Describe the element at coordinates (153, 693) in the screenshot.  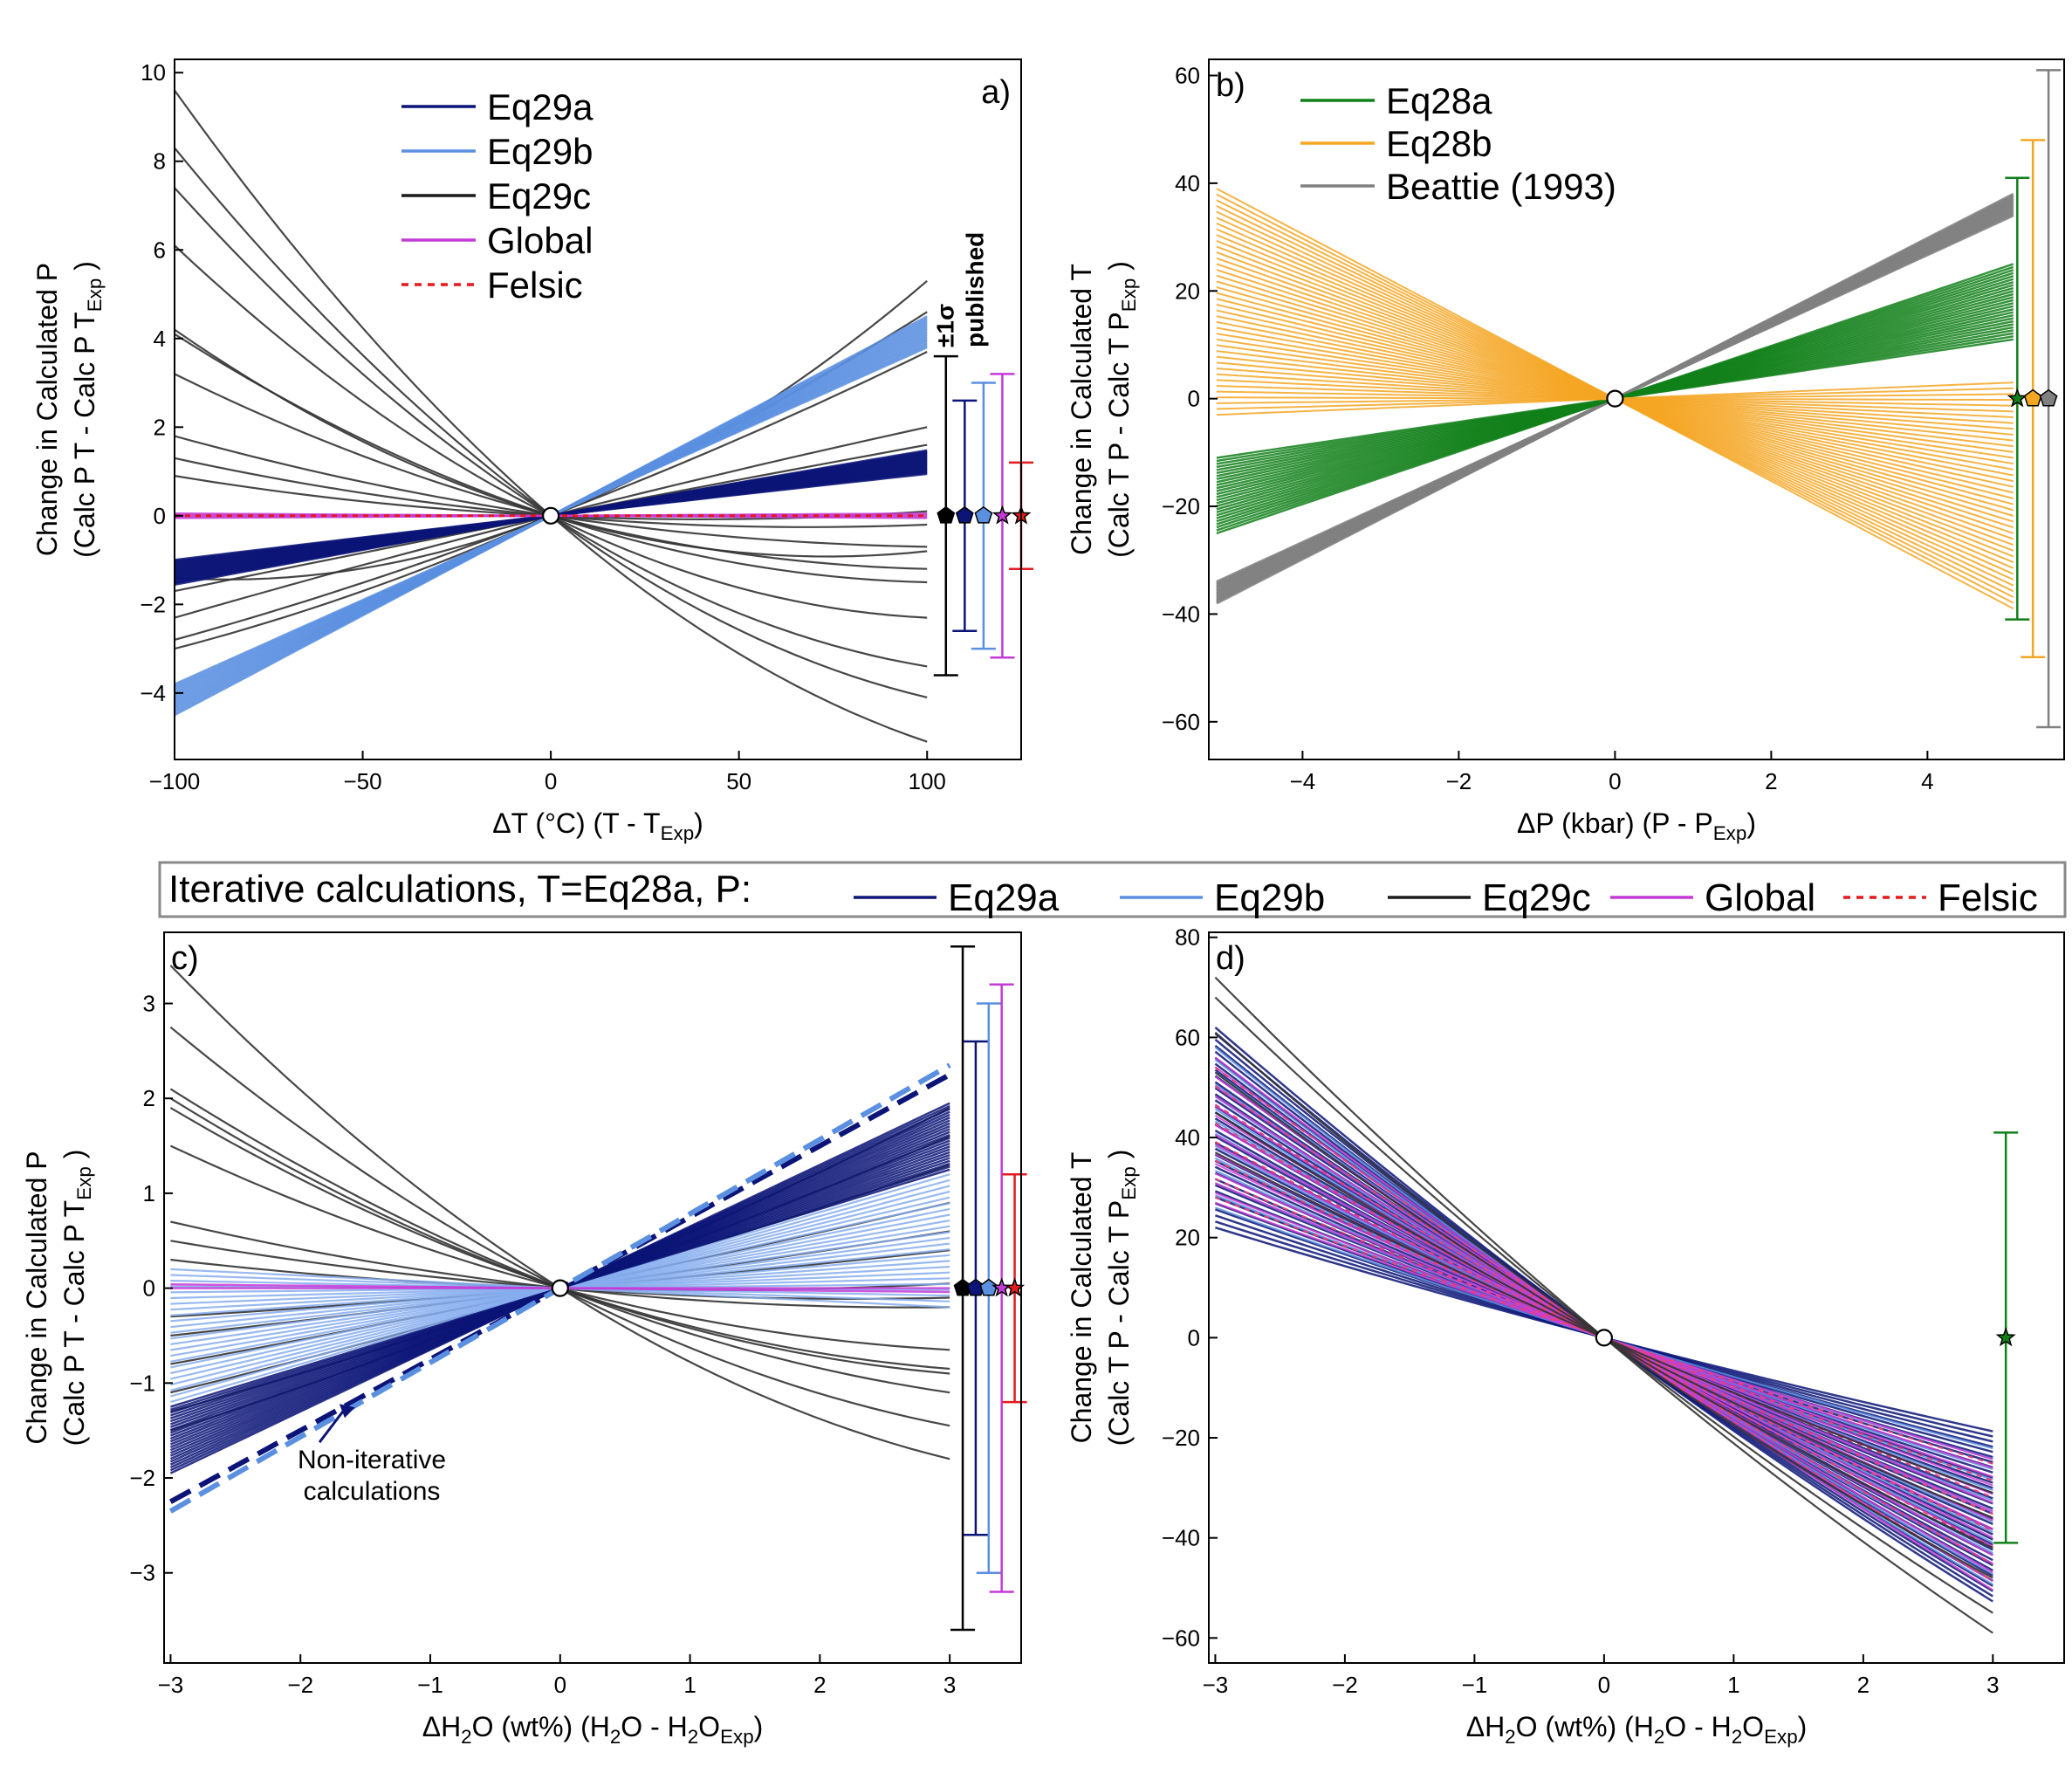
I see `y-tick-label: −4` at that location.